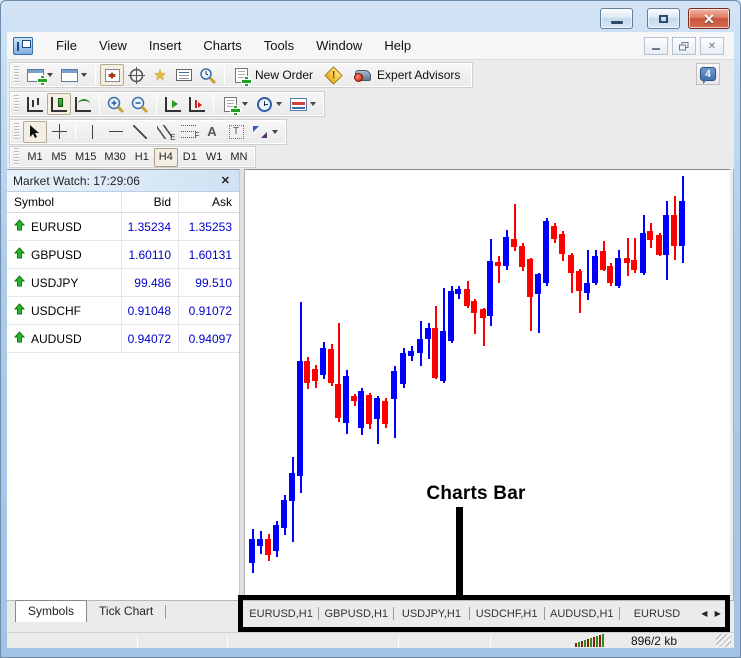 The height and width of the screenshot is (658, 741). Describe the element at coordinates (708, 74) in the screenshot. I see `notifications-button: 4` at that location.